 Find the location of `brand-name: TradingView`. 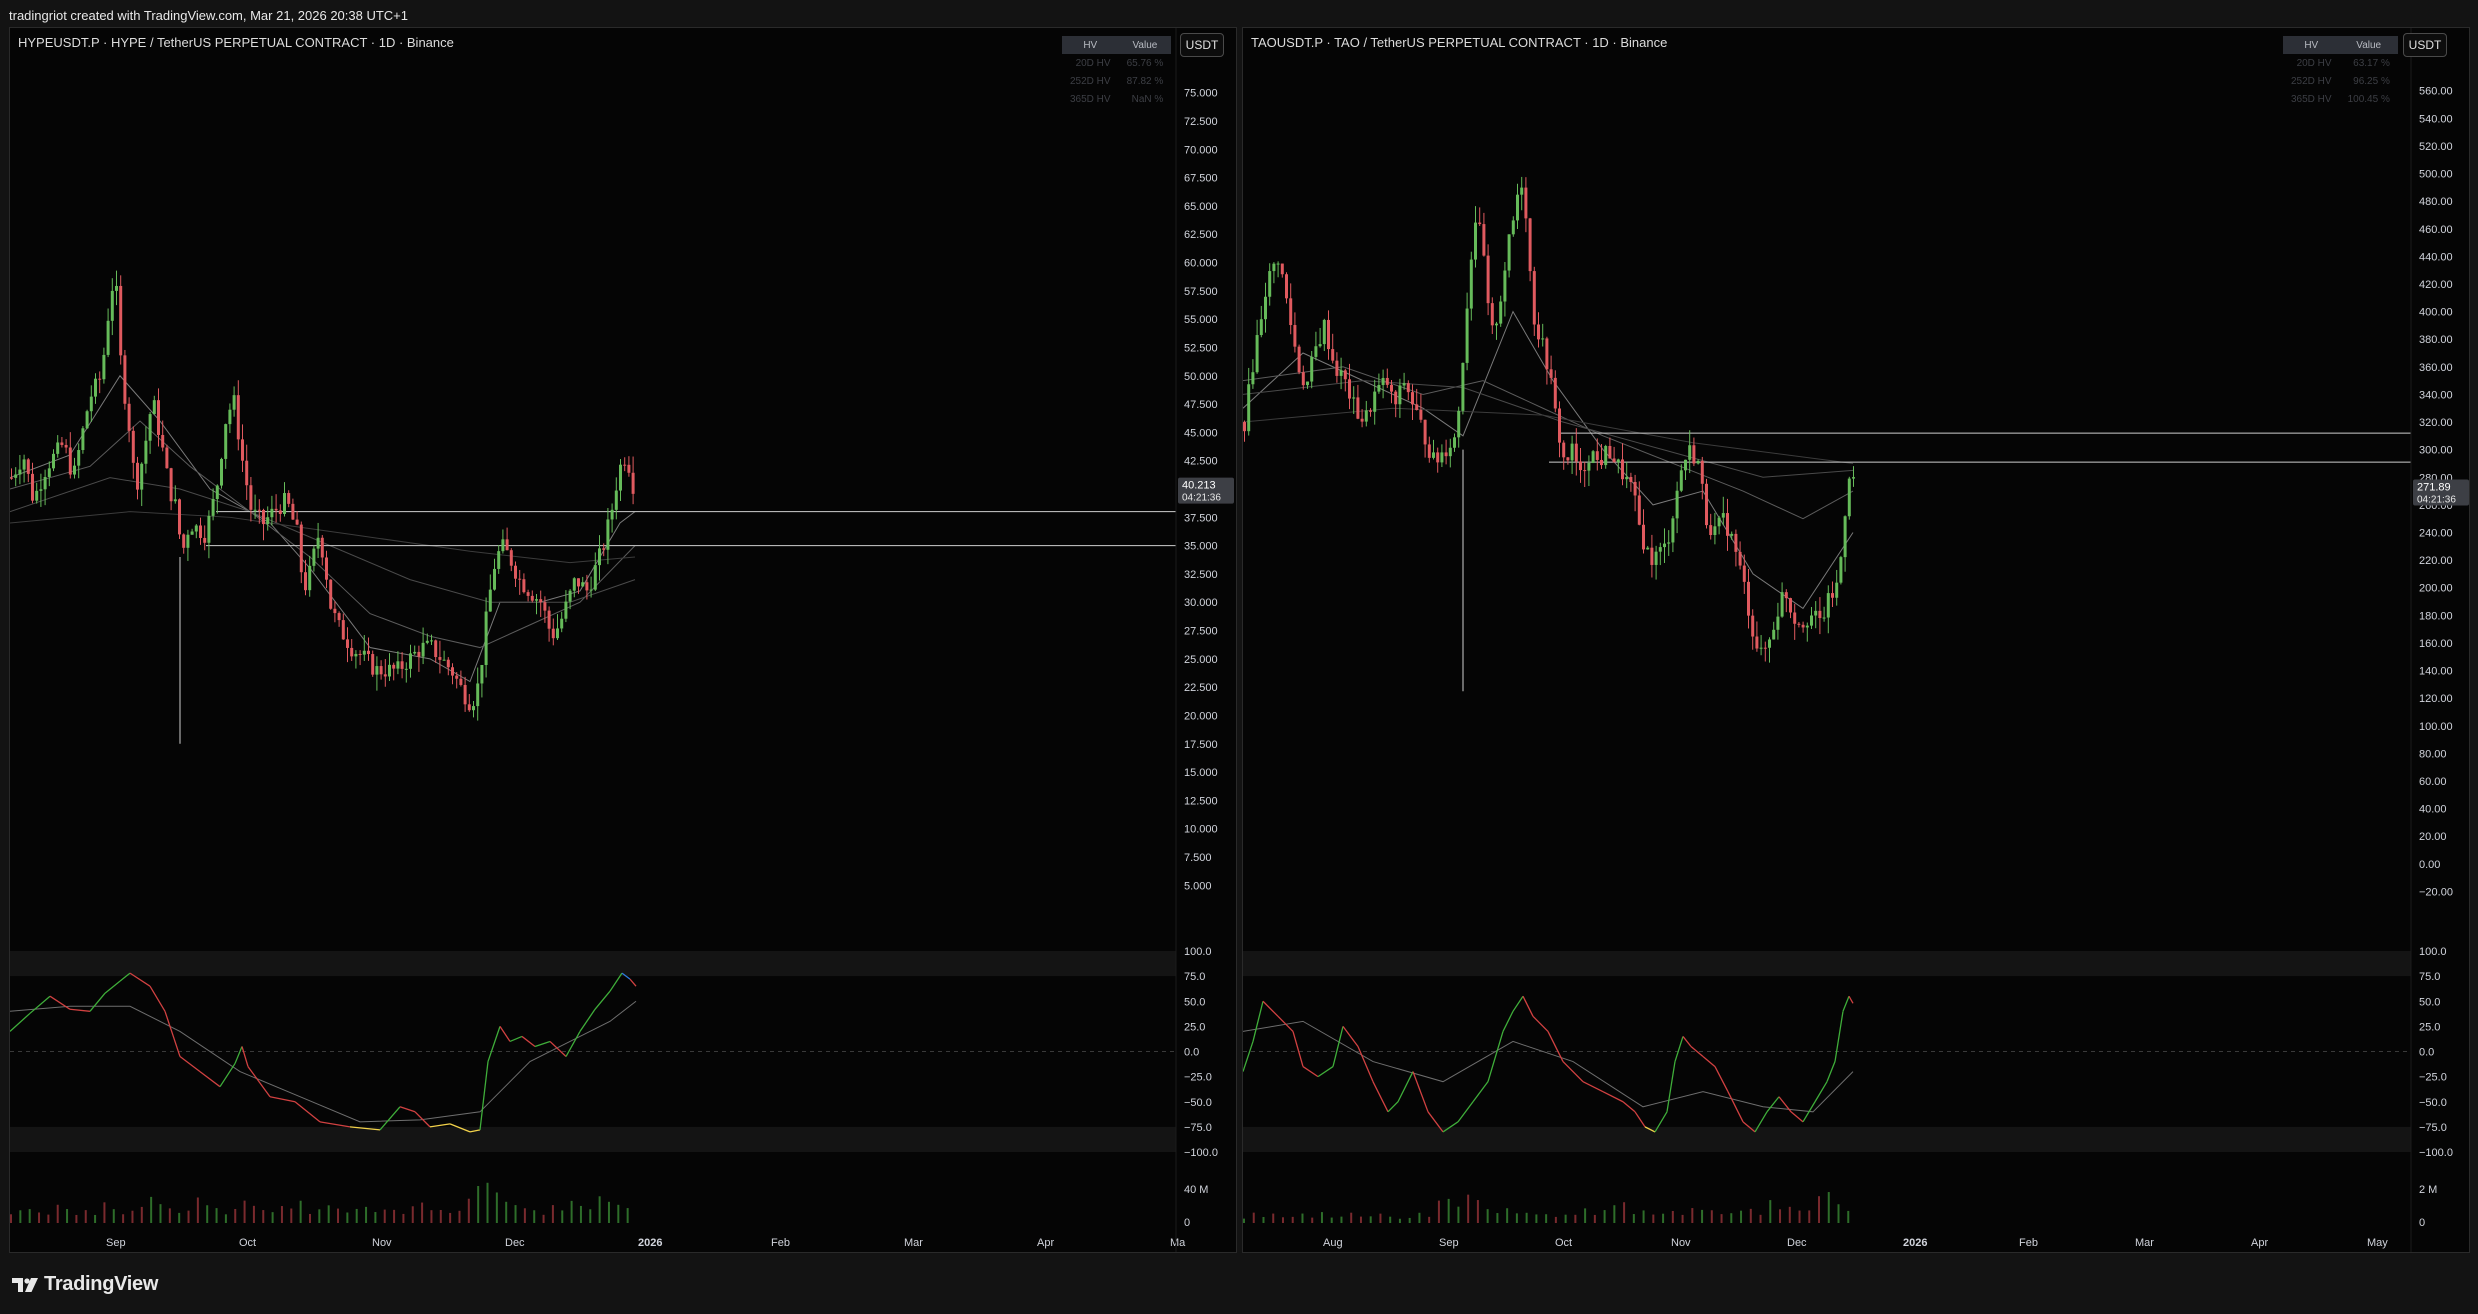

brand-name: TradingView is located at coordinates (101, 1284).